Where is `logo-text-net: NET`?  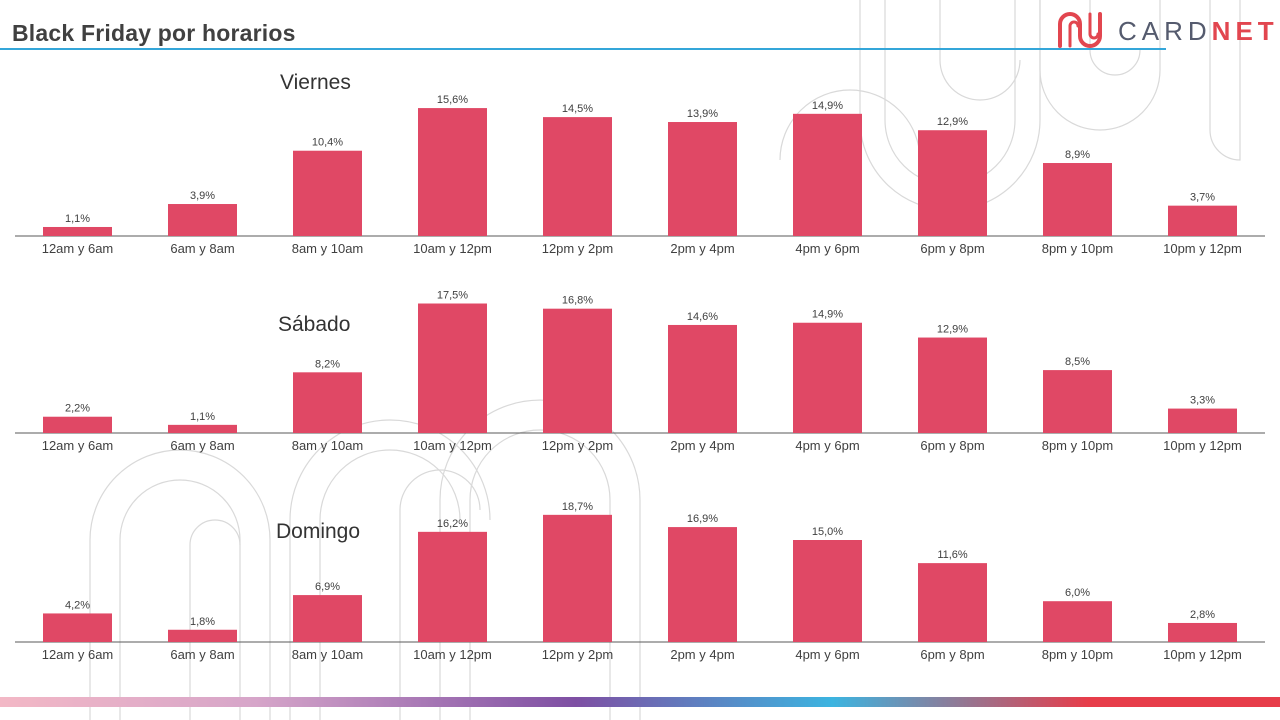
logo-text-net: NET is located at coordinates (1245, 31).